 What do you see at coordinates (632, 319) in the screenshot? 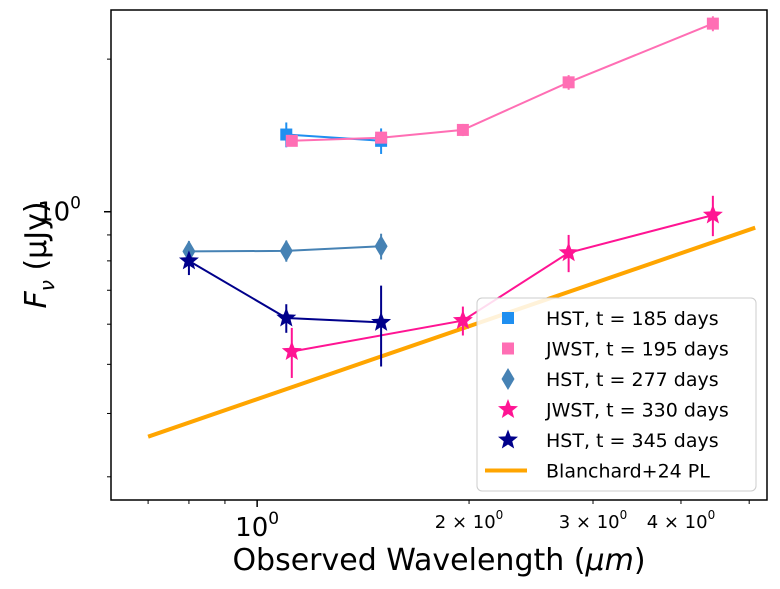
I see `legend-label: HST, t = 185 days` at bounding box center [632, 319].